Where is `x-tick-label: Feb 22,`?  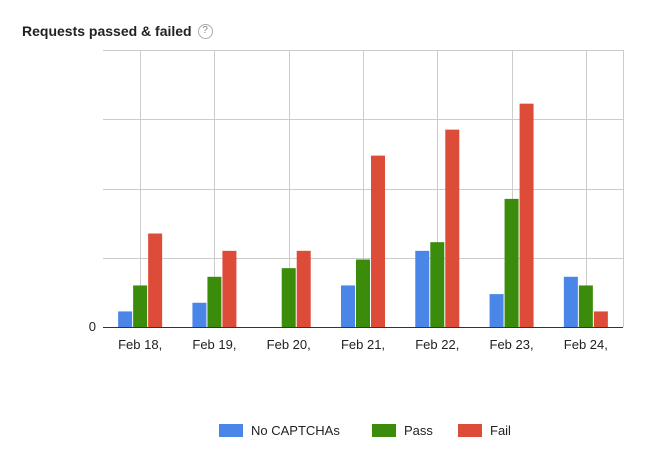
x-tick-label: Feb 22, is located at coordinates (437, 344).